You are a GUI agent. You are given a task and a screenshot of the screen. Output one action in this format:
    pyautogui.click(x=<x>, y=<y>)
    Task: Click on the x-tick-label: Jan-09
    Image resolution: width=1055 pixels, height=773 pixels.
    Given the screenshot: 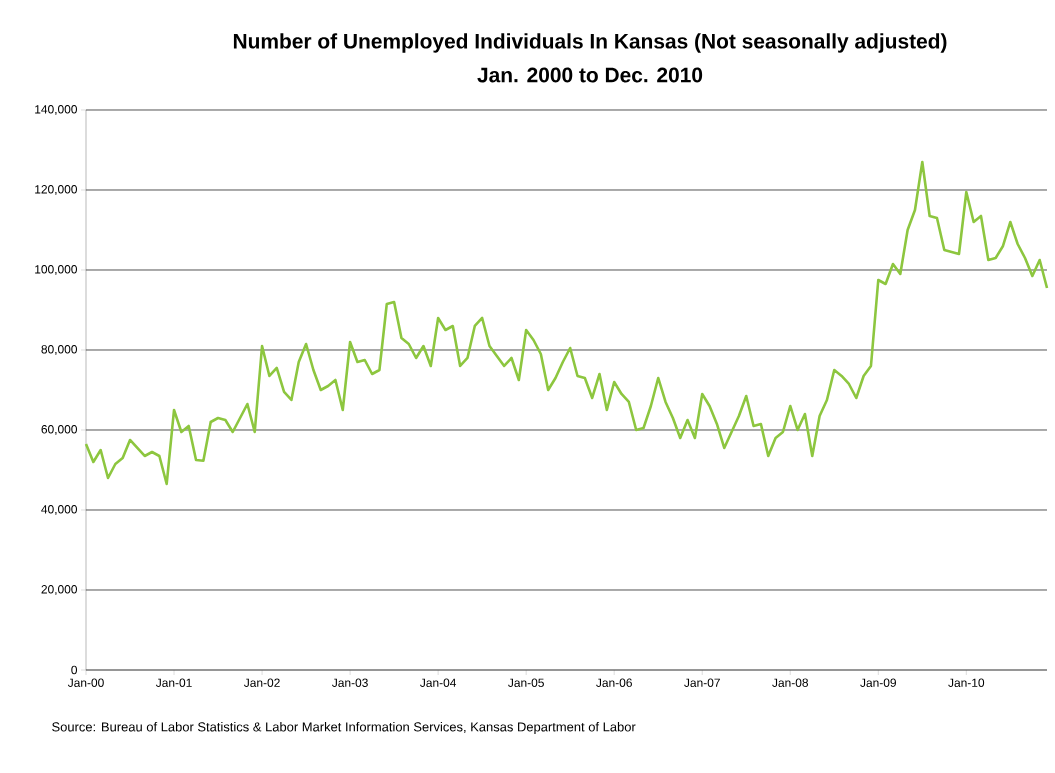 What is the action you would take?
    pyautogui.click(x=878, y=682)
    